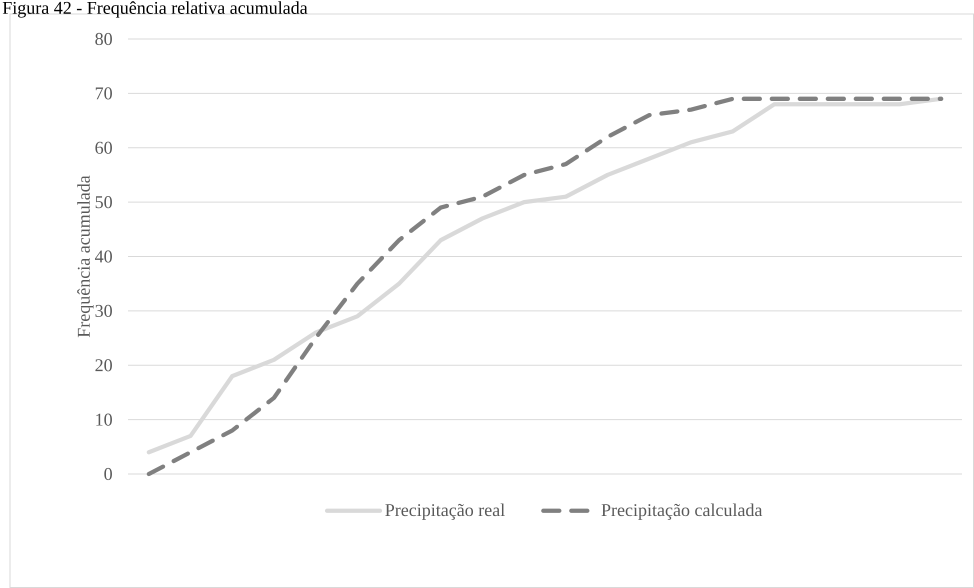 The height and width of the screenshot is (588, 974). I want to click on y-tick-label: 60, so click(103, 148).